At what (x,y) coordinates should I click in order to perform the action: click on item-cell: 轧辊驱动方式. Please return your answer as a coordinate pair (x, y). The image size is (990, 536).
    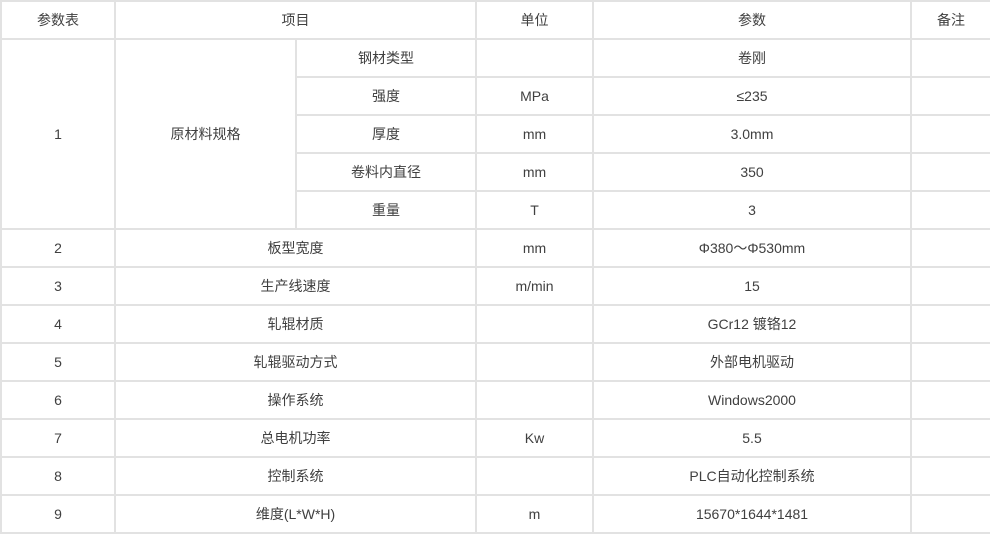
    Looking at the image, I should click on (295, 362).